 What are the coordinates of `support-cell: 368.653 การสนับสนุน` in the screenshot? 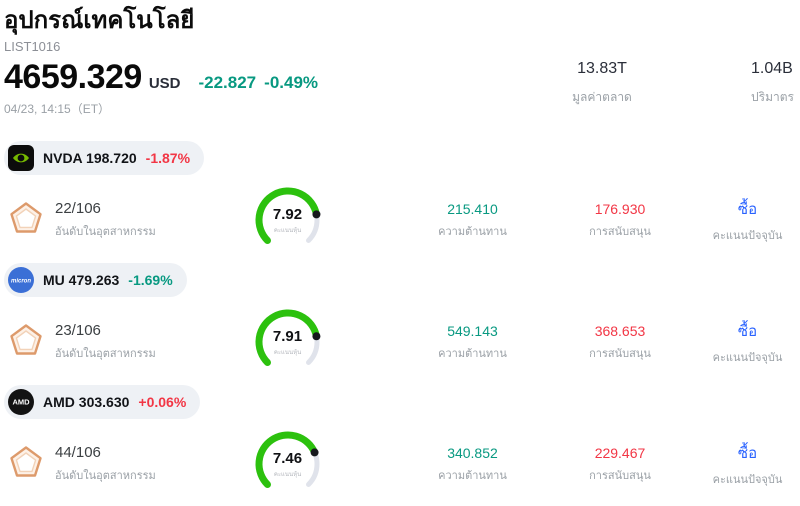 It's located at (620, 342).